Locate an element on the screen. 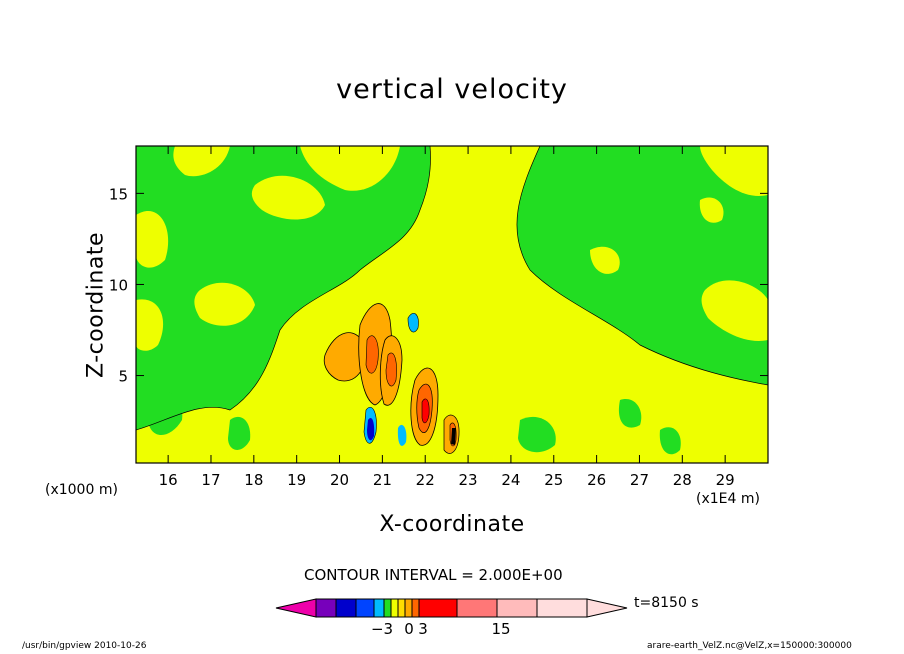 Image resolution: width=904 pixels, height=654 pixels. colorbar-tick-label: −3 is located at coordinates (382, 629).